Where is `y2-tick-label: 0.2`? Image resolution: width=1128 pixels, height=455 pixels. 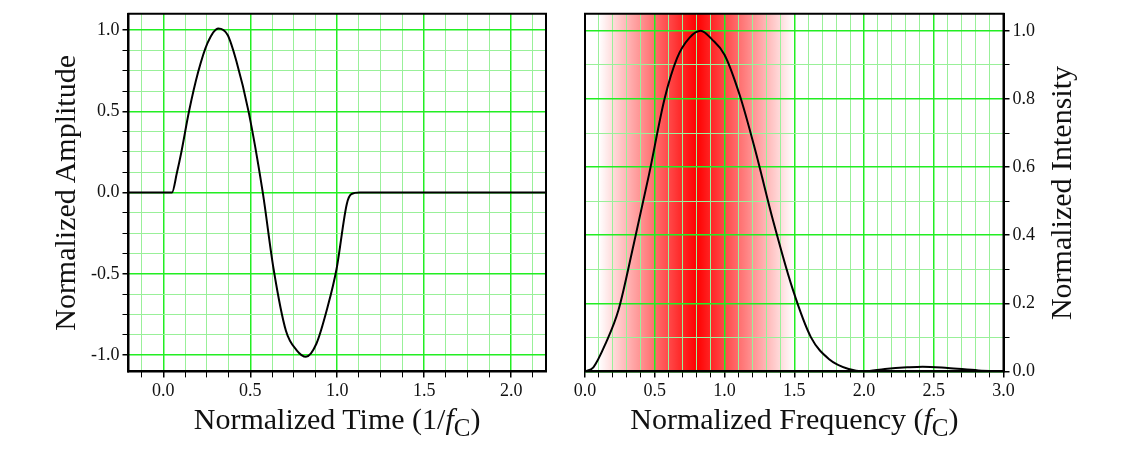 y2-tick-label: 0.2 is located at coordinates (1023, 302).